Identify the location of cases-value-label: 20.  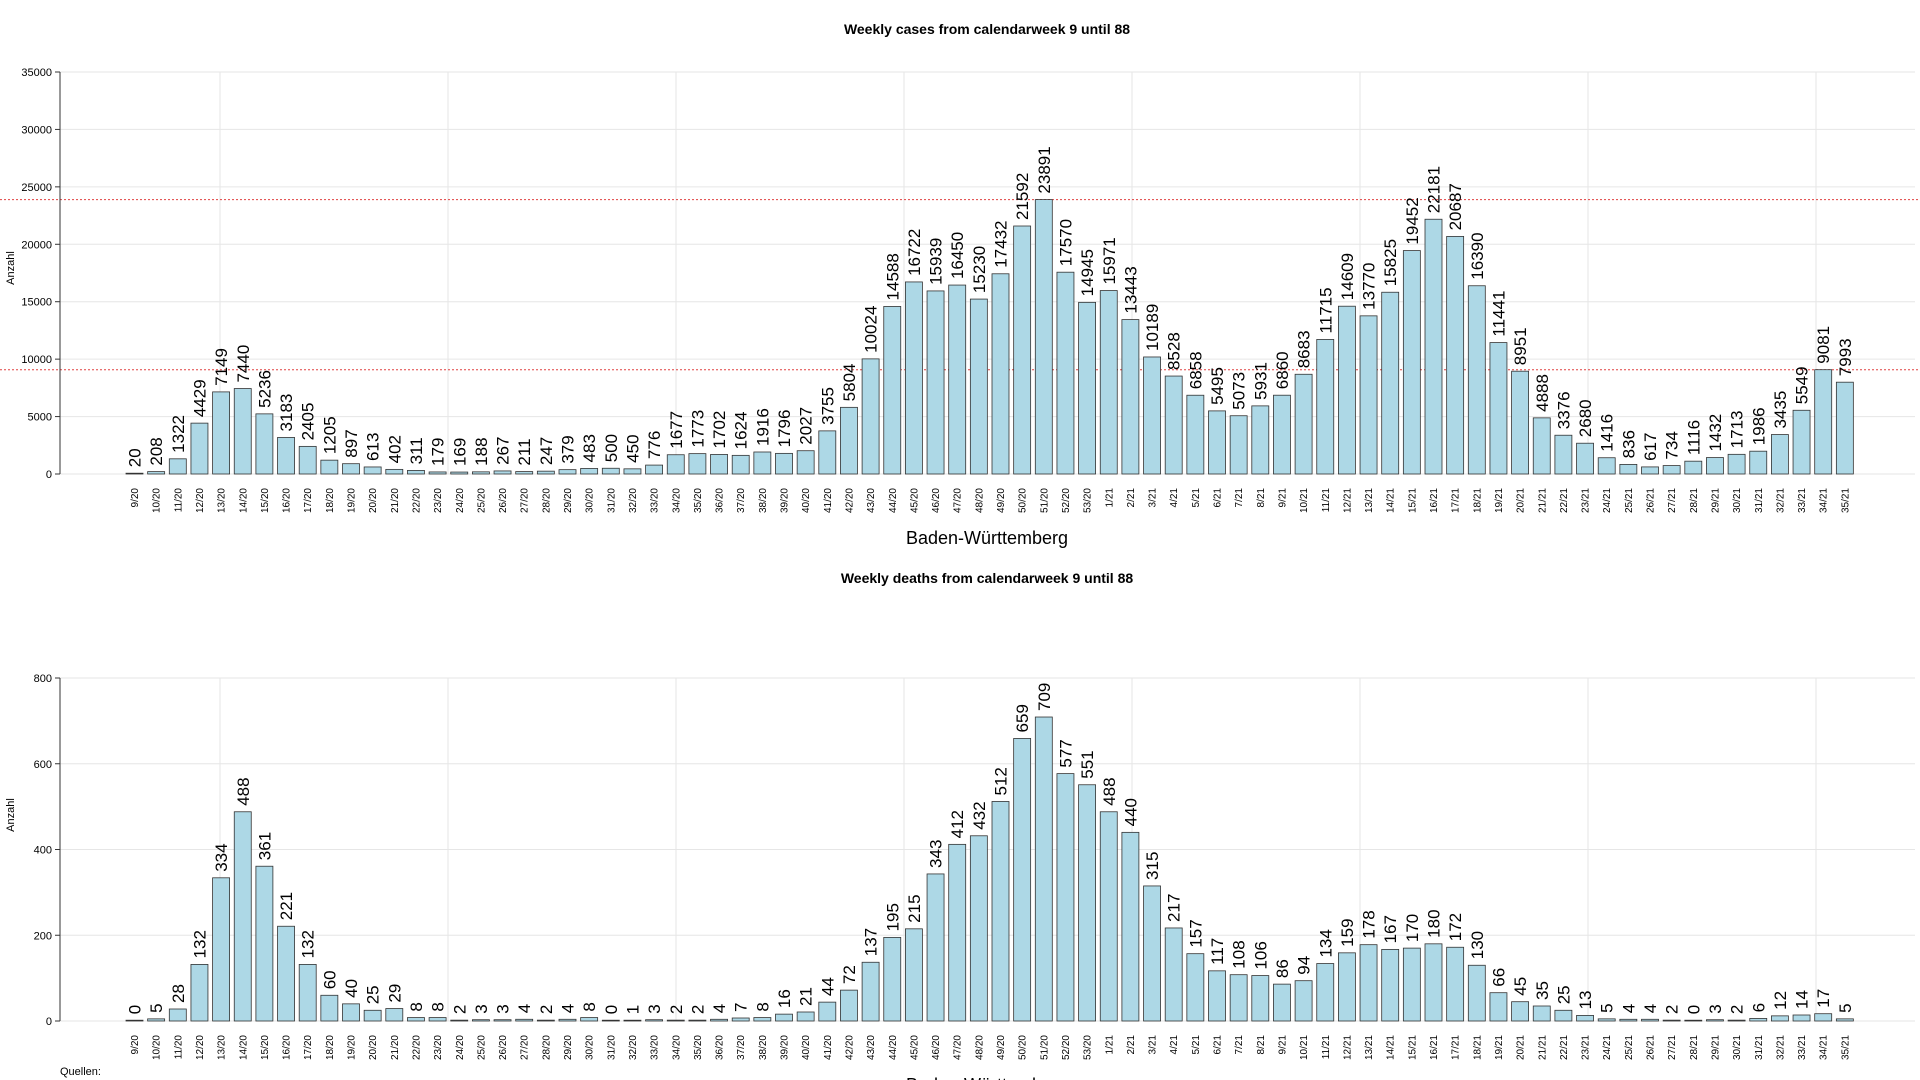
(135, 457).